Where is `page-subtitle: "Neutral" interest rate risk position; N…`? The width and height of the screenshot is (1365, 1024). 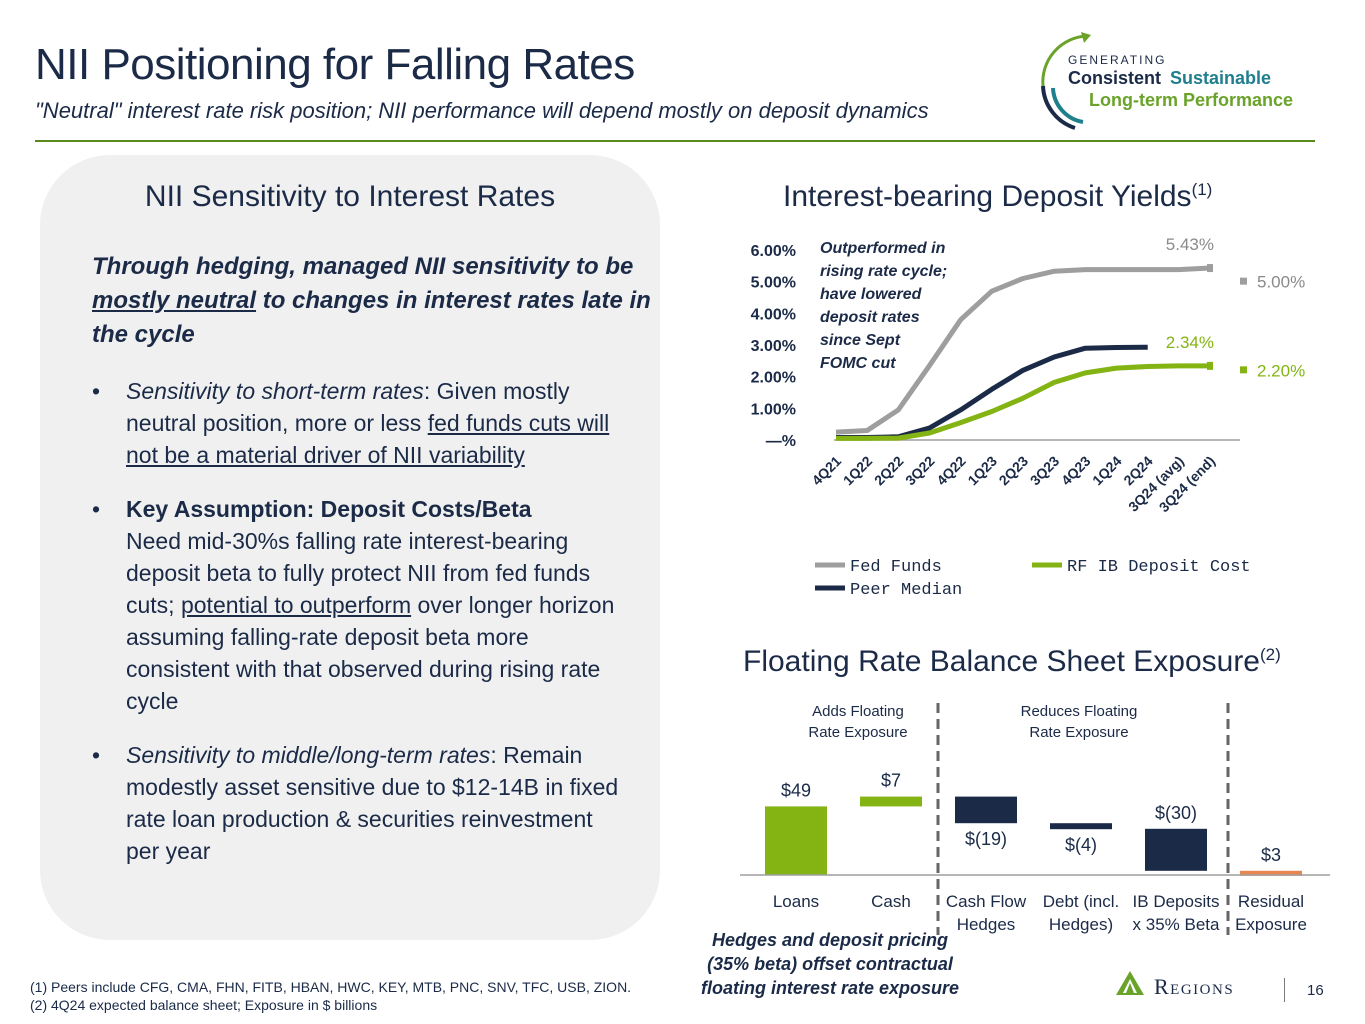 page-subtitle: "Neutral" interest rate risk position; N… is located at coordinates (482, 110).